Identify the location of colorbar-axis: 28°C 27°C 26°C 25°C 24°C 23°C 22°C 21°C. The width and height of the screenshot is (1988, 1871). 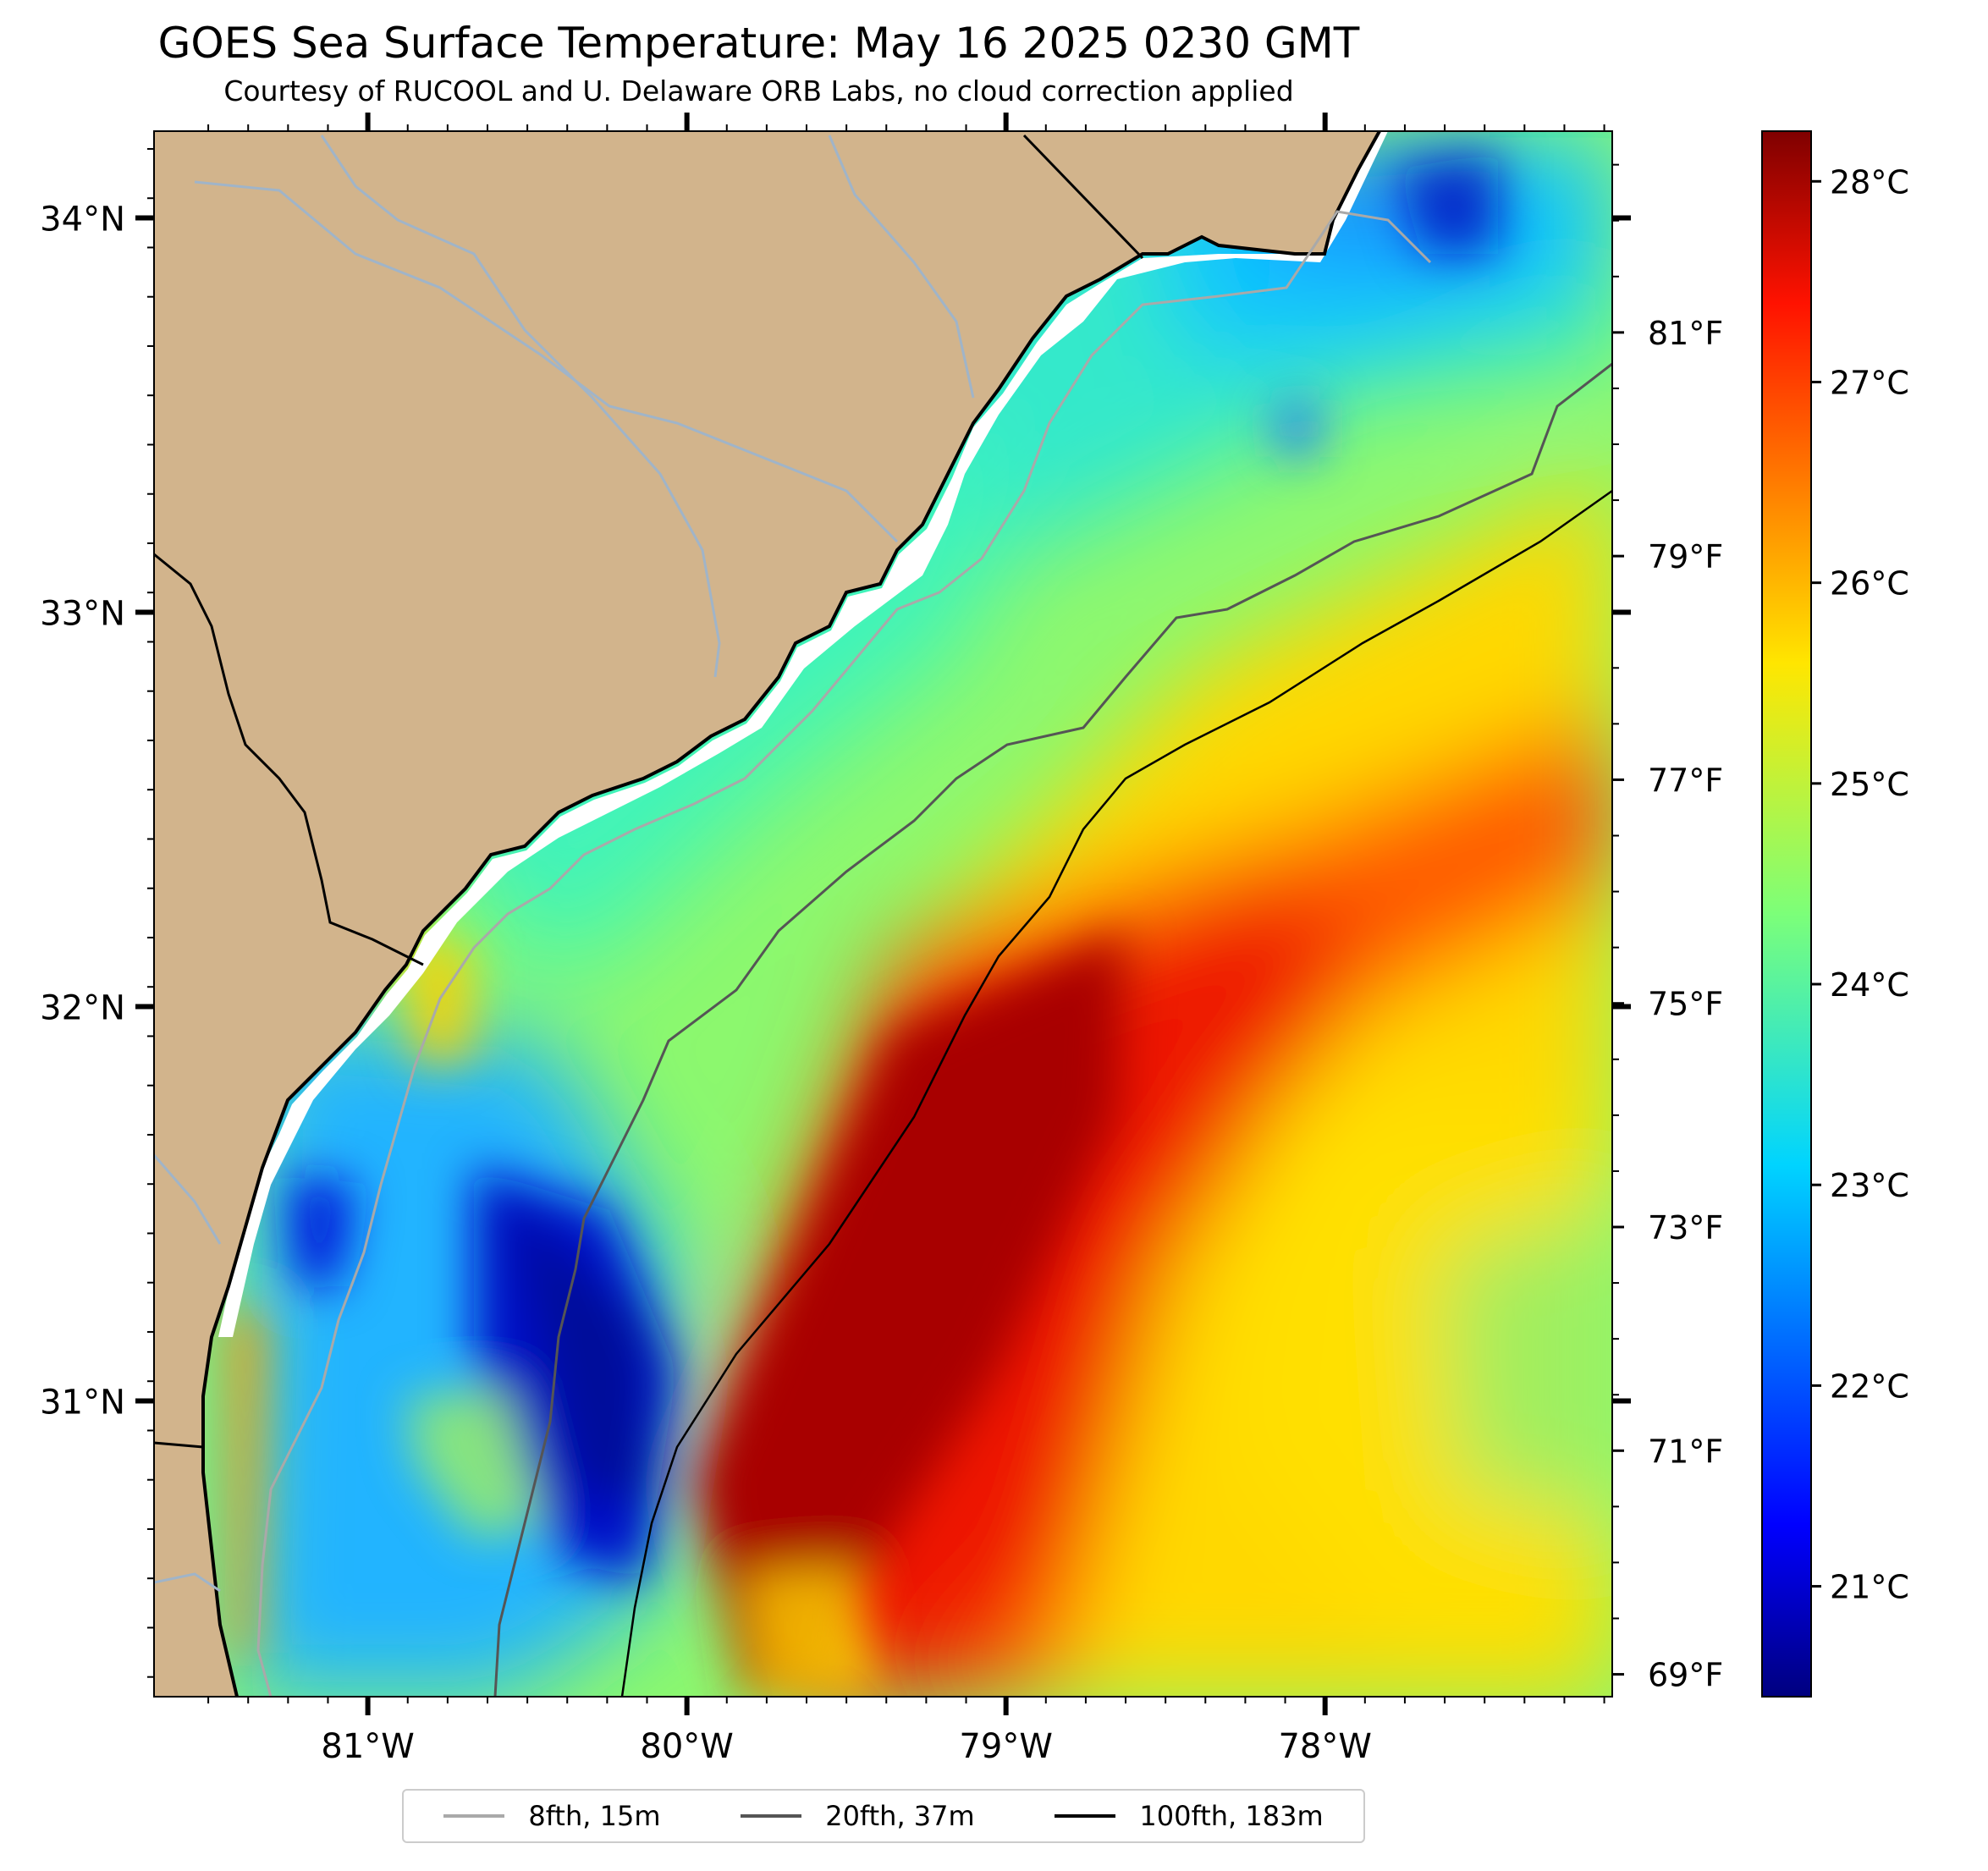
(1860, 885).